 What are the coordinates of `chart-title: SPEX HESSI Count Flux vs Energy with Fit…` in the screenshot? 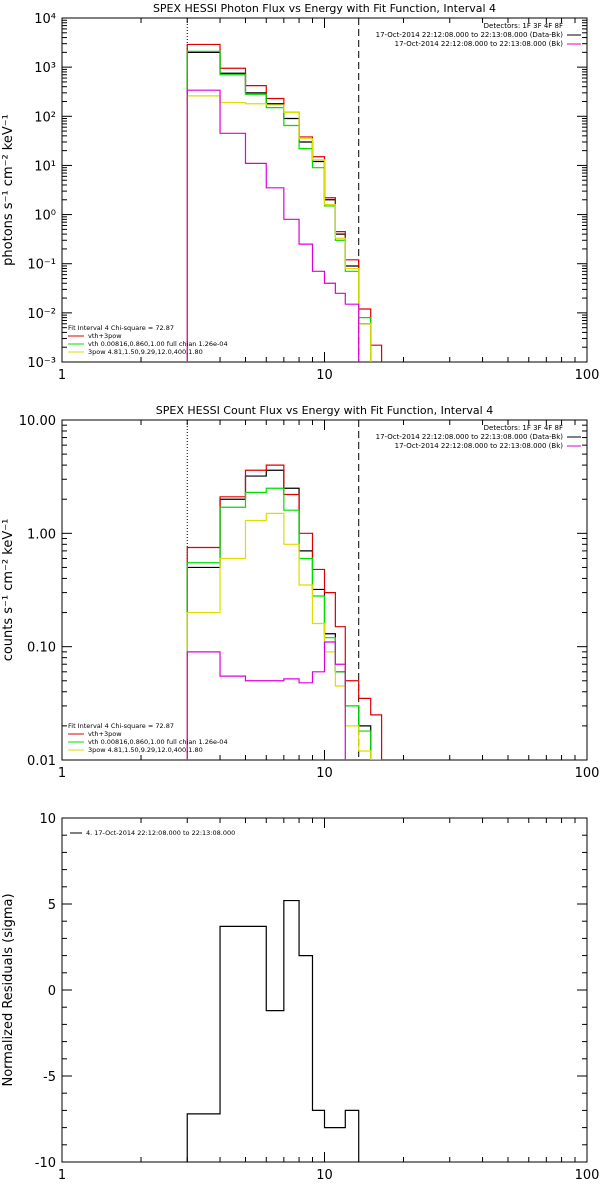 It's located at (324, 410).